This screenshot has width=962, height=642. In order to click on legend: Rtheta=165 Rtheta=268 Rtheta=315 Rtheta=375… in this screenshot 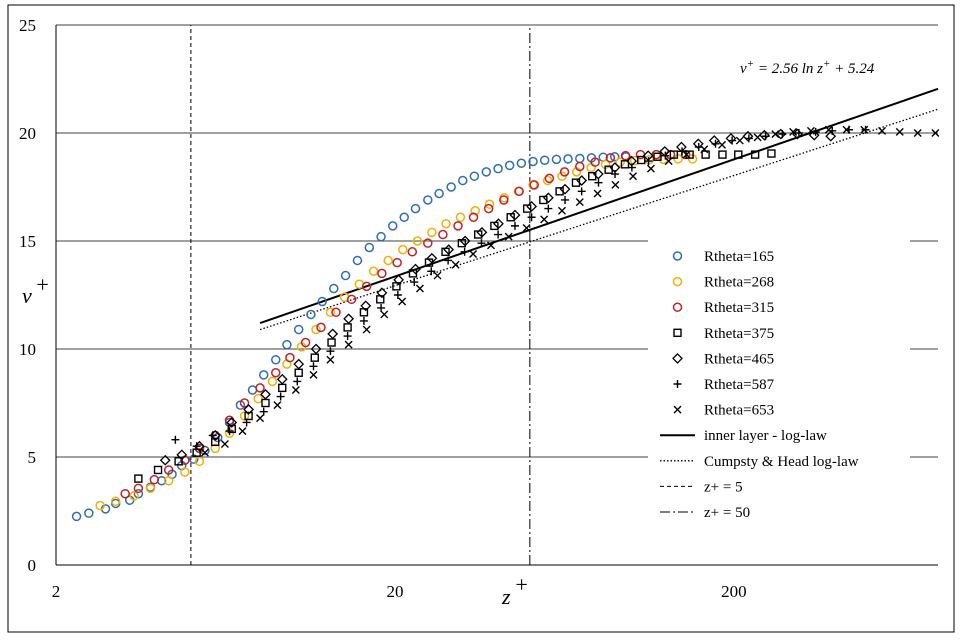, I will do `click(779, 386)`.